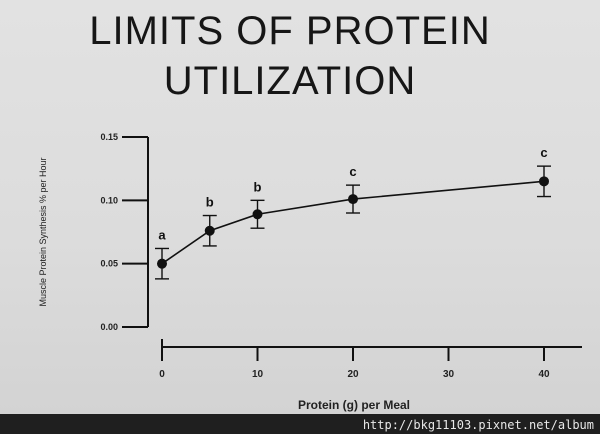  What do you see at coordinates (300, 424) in the screenshot?
I see `watermark-bar` at bounding box center [300, 424].